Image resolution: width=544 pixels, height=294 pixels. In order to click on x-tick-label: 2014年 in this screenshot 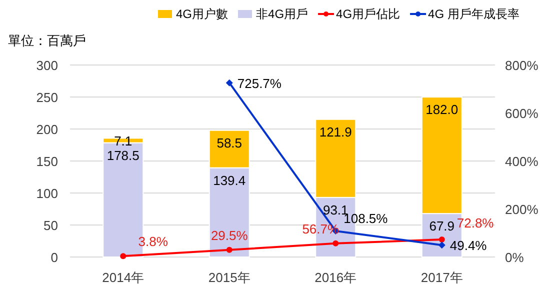, I will do `click(123, 277)`.